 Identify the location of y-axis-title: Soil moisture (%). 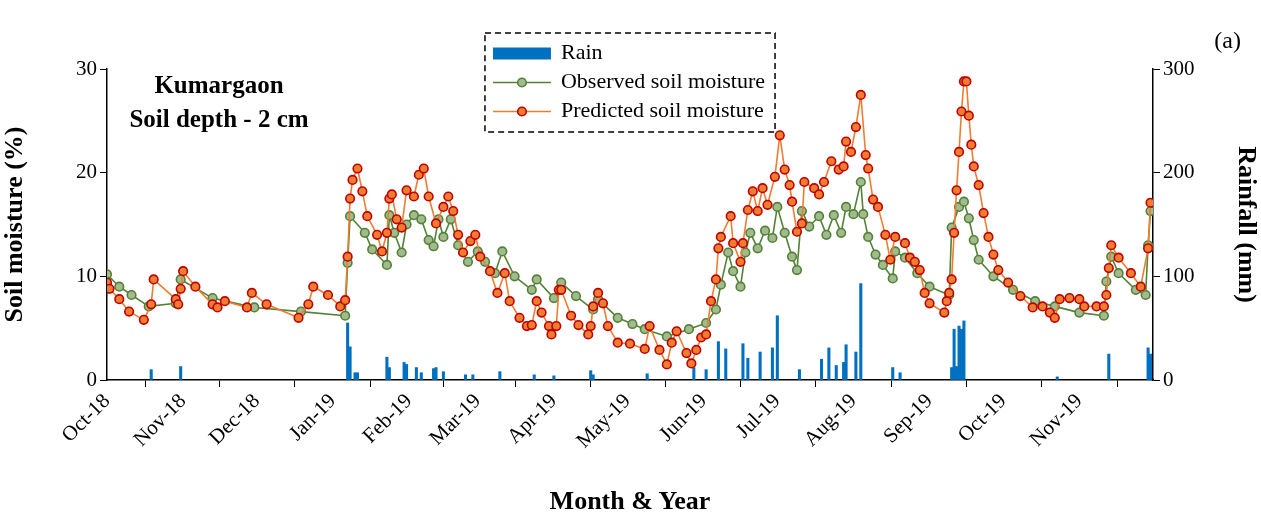
(14, 224).